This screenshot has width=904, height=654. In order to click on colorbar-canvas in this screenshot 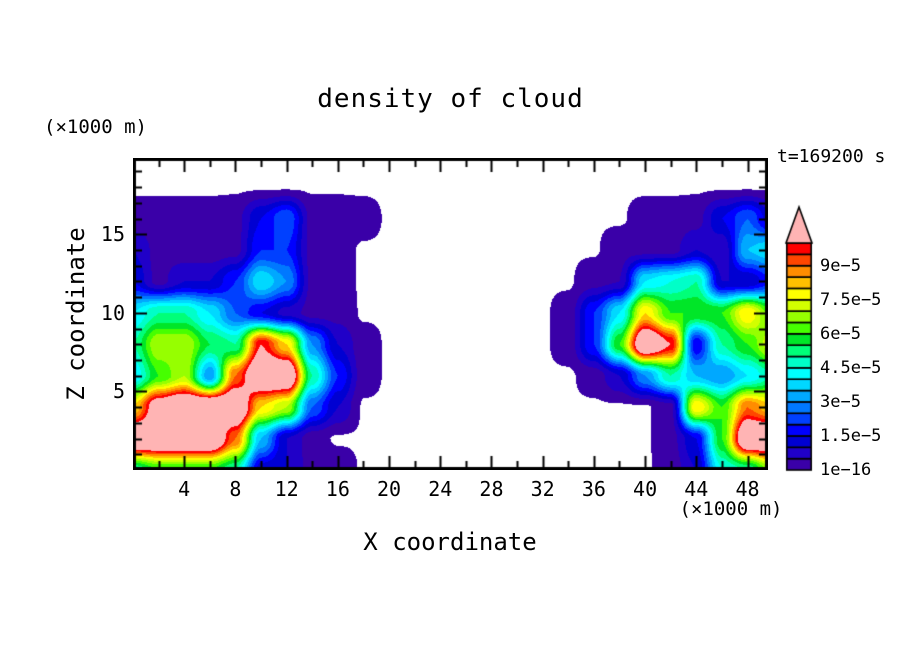, I will do `click(800, 338)`.